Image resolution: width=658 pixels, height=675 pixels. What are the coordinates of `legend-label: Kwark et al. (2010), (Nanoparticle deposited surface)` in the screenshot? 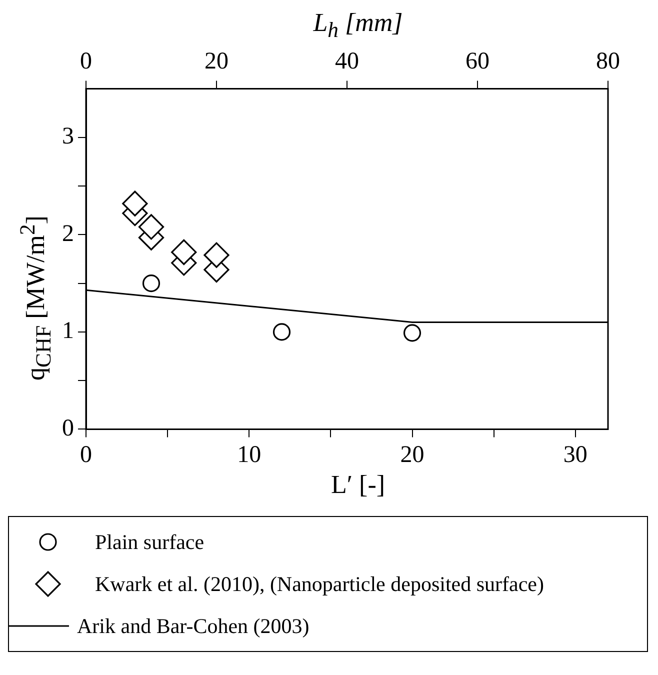 It's located at (319, 584).